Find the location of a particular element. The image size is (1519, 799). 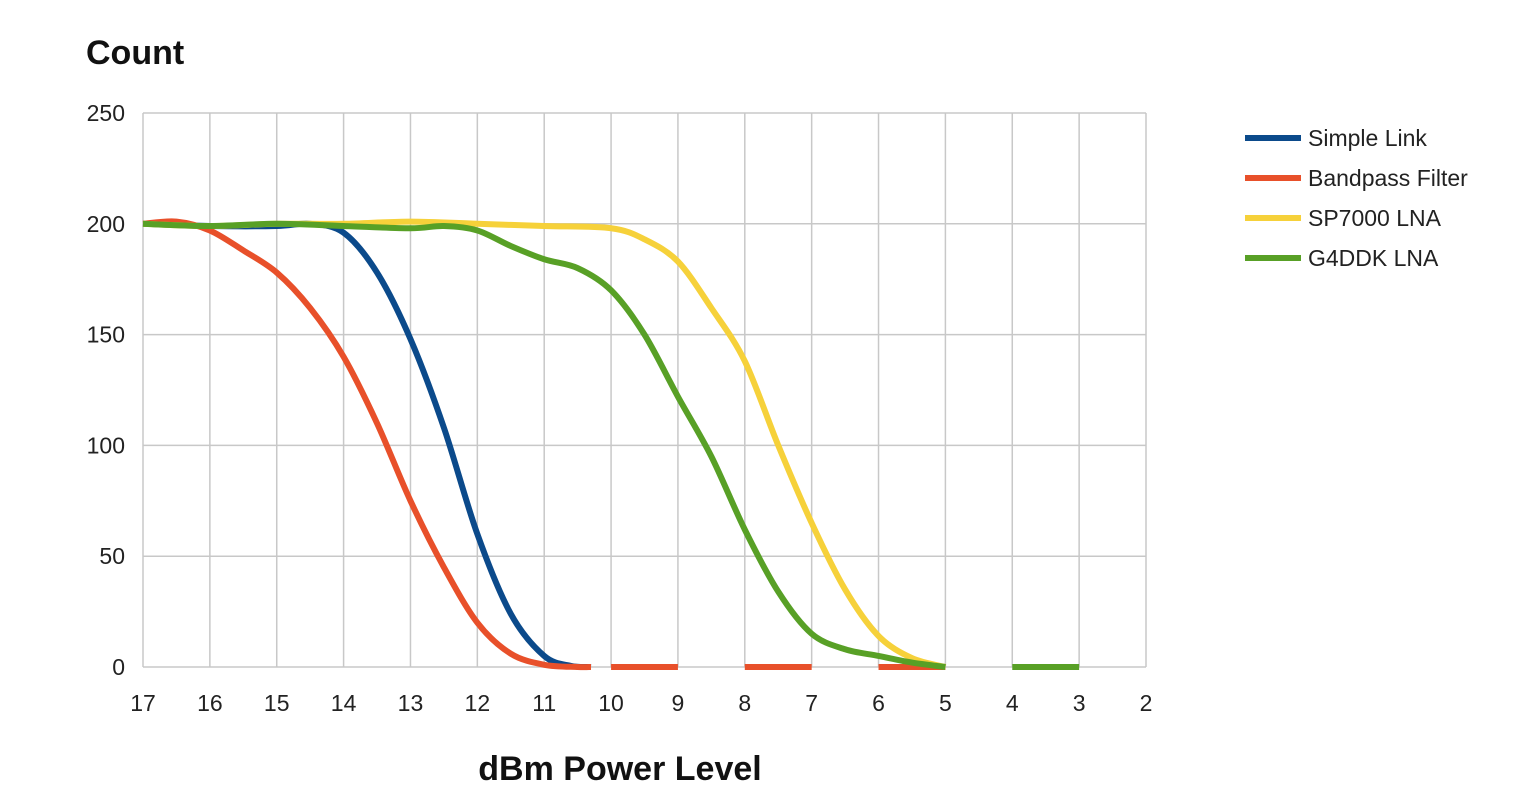

legend-label-bandpass-filter: Bandpass Filter is located at coordinates (1388, 178).